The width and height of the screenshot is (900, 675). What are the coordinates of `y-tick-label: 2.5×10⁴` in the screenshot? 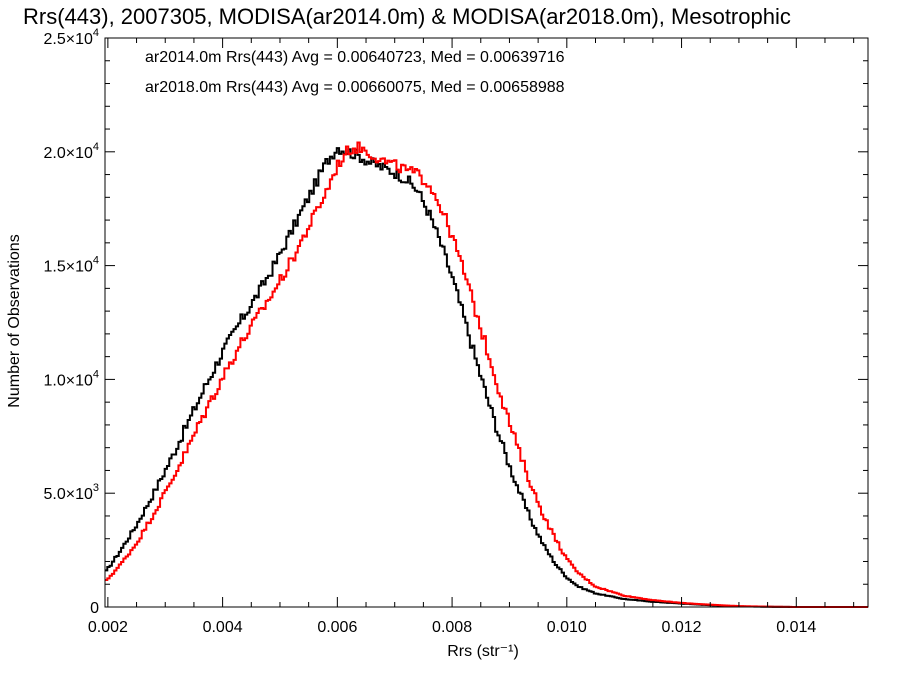 It's located at (71, 37).